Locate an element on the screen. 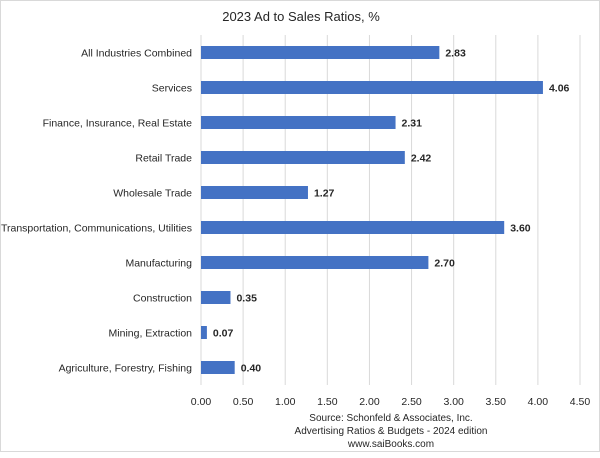  chart-title: 2023 Ad to Sales Ratios, % is located at coordinates (301, 16).